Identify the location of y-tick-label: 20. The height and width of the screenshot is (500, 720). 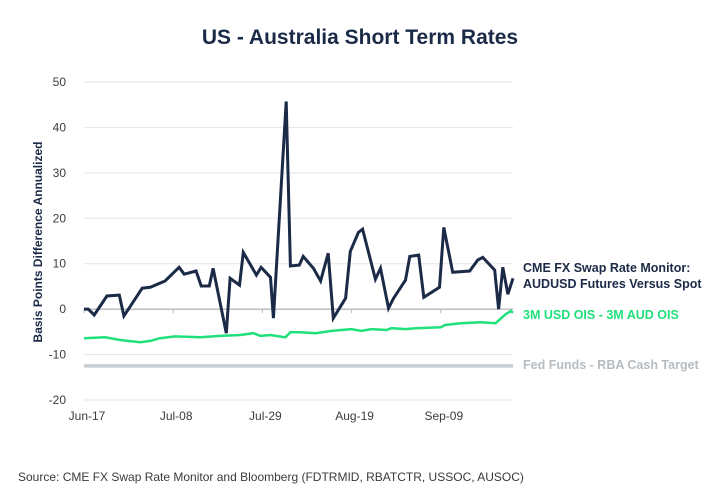
(60, 218).